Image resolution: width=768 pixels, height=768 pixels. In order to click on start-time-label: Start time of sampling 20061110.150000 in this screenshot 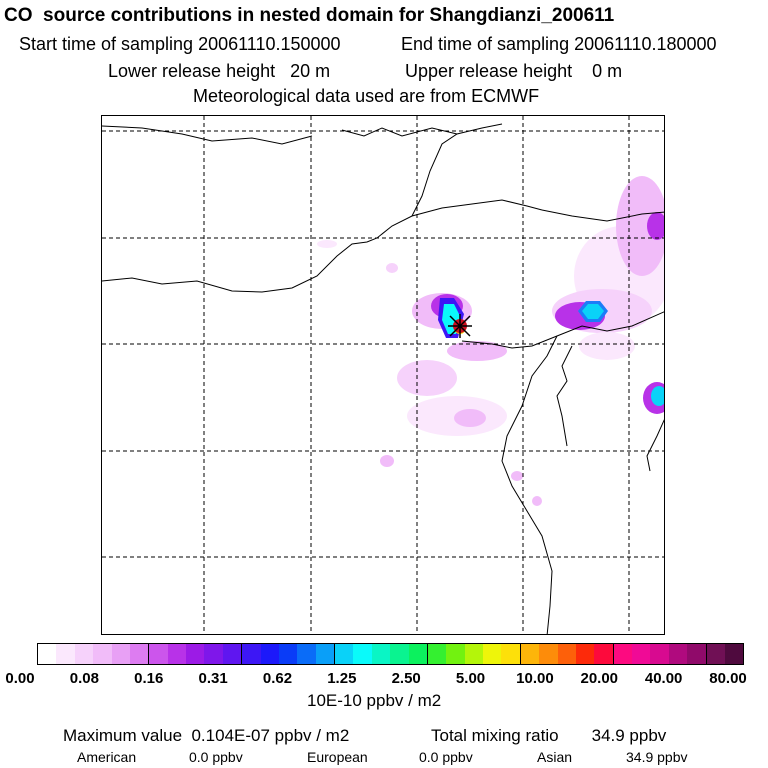, I will do `click(180, 44)`.